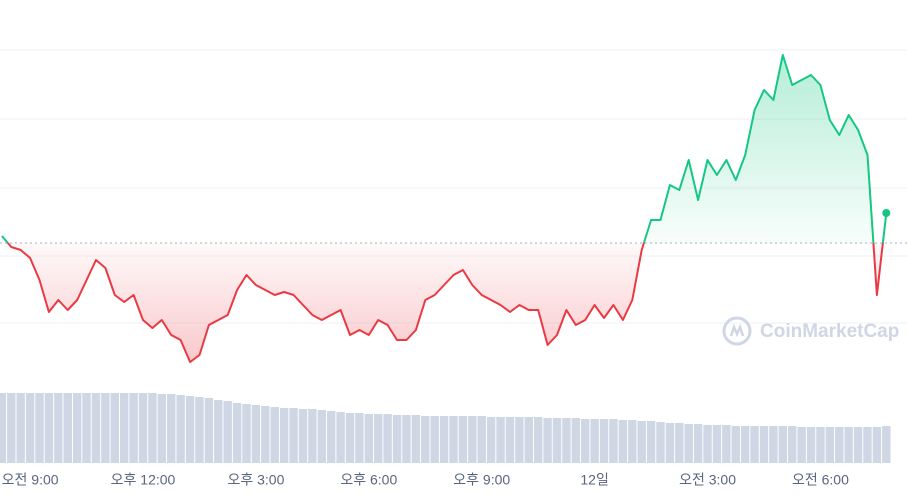  What do you see at coordinates (737, 331) in the screenshot?
I see `watermark-logo` at bounding box center [737, 331].